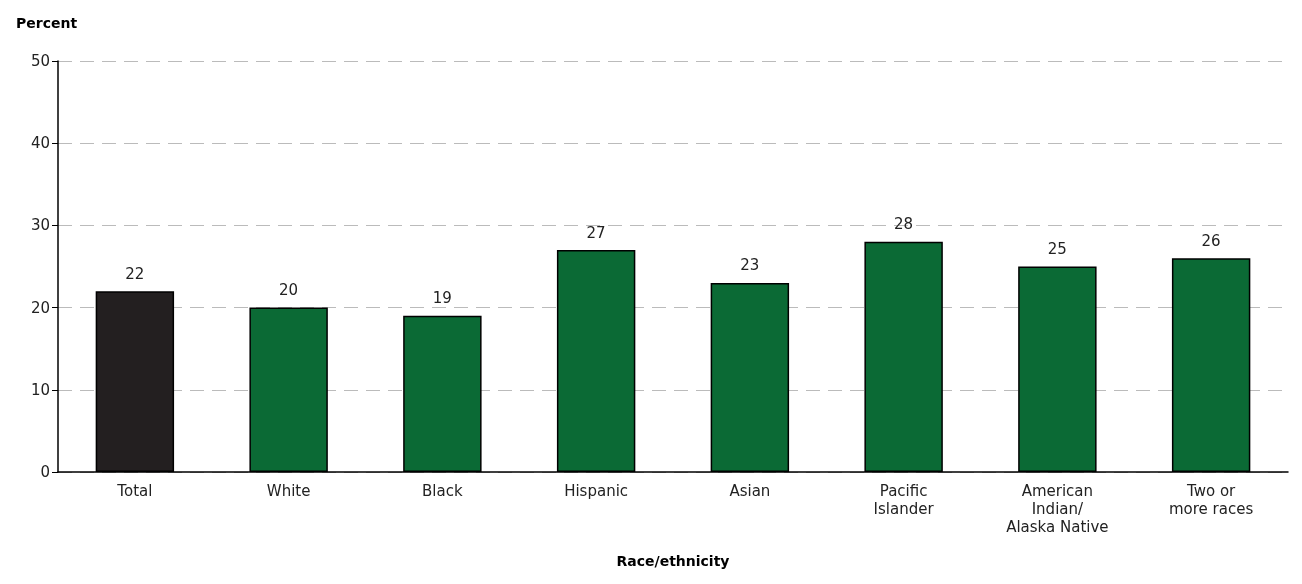 The height and width of the screenshot is (584, 1302). I want to click on data-label: 23, so click(750, 265).